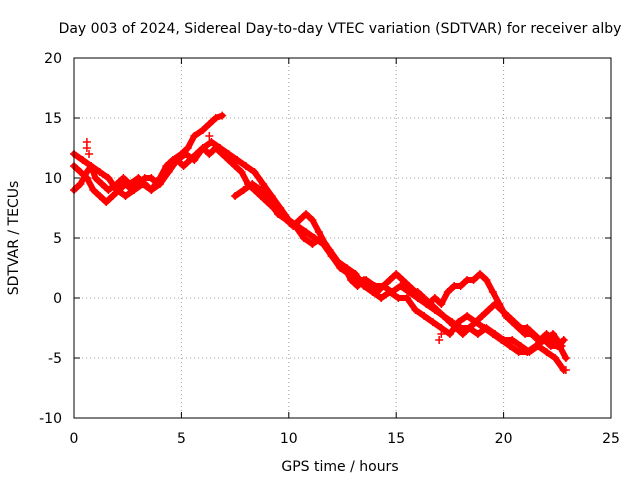 The width and height of the screenshot is (640, 480). Describe the element at coordinates (55, 359) in the screenshot. I see `y-tick-label: -5` at that location.